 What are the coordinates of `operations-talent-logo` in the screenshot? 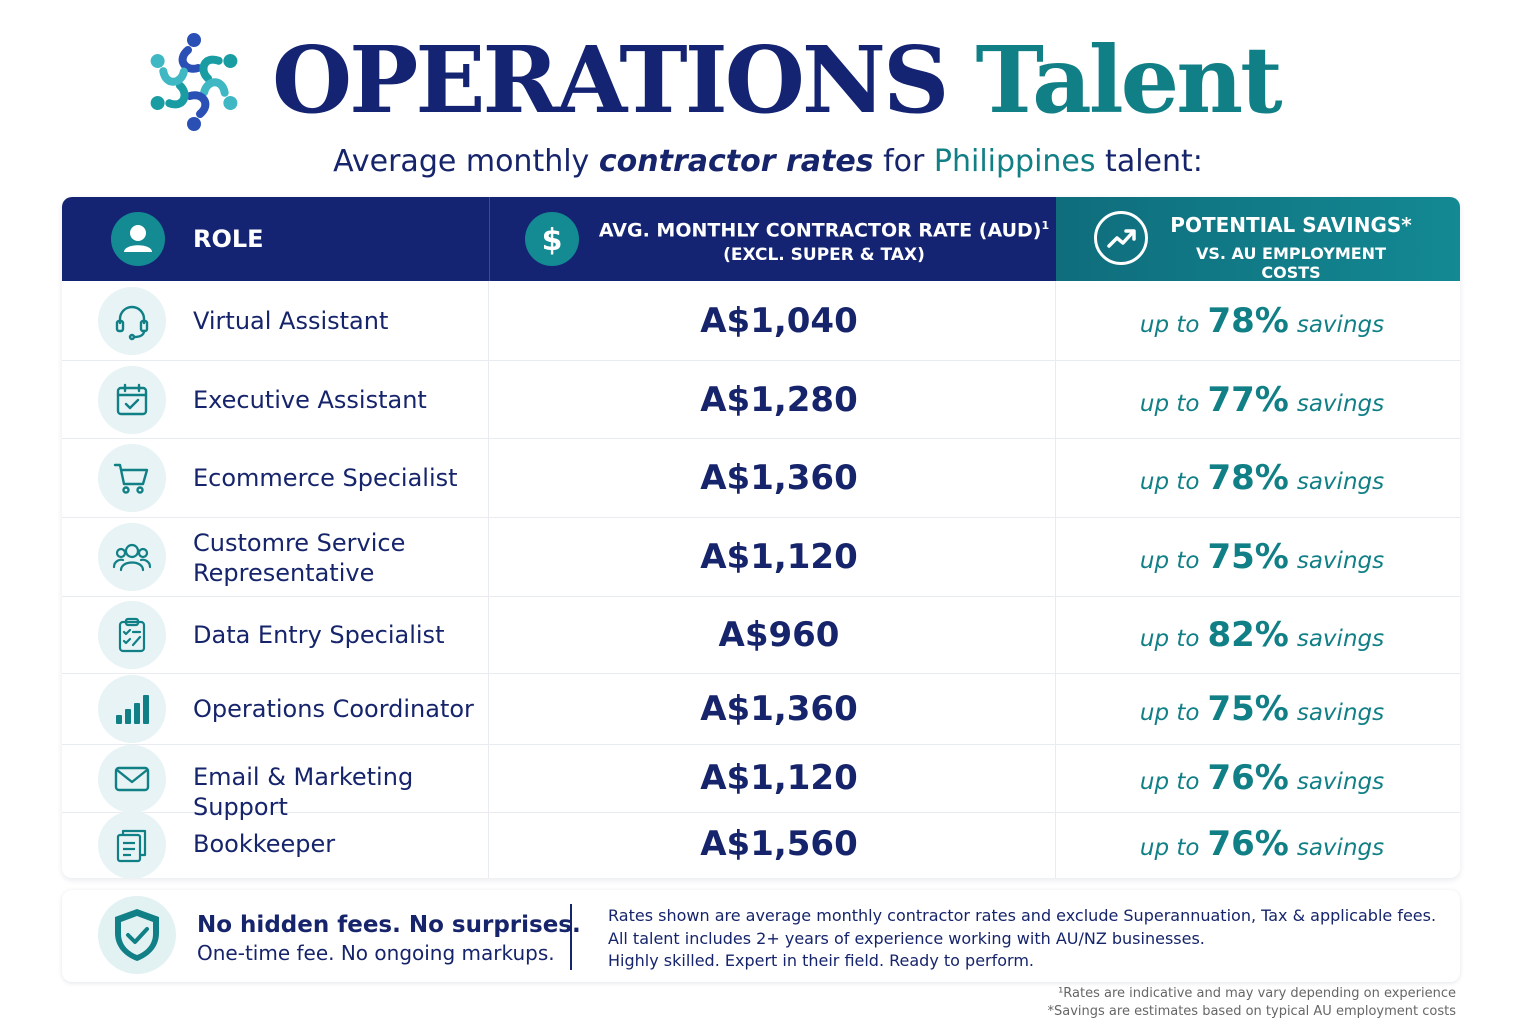 It's located at (194, 82).